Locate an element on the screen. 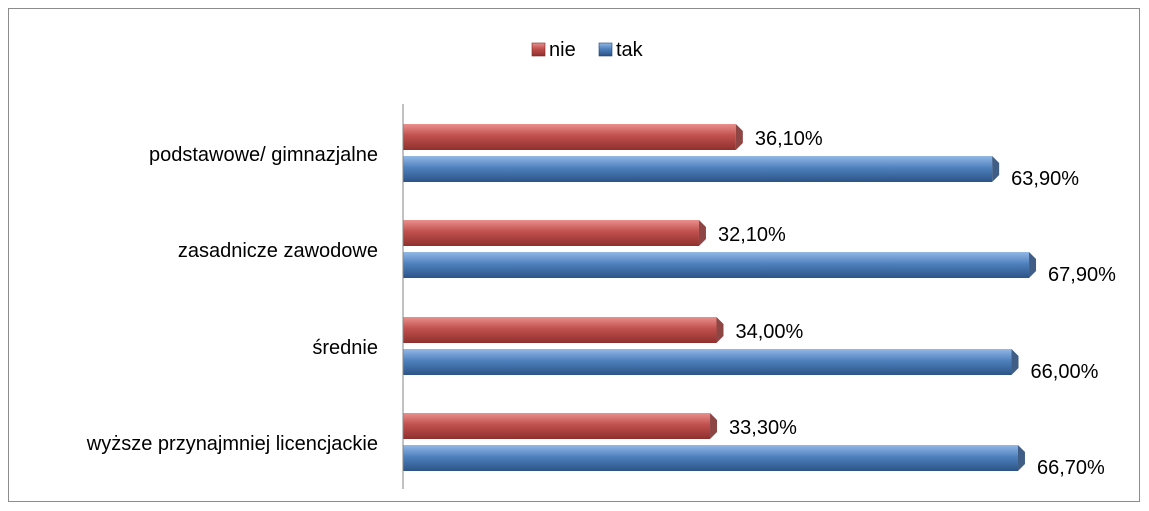  data-label-nie-1: 32,10% is located at coordinates (752, 235).